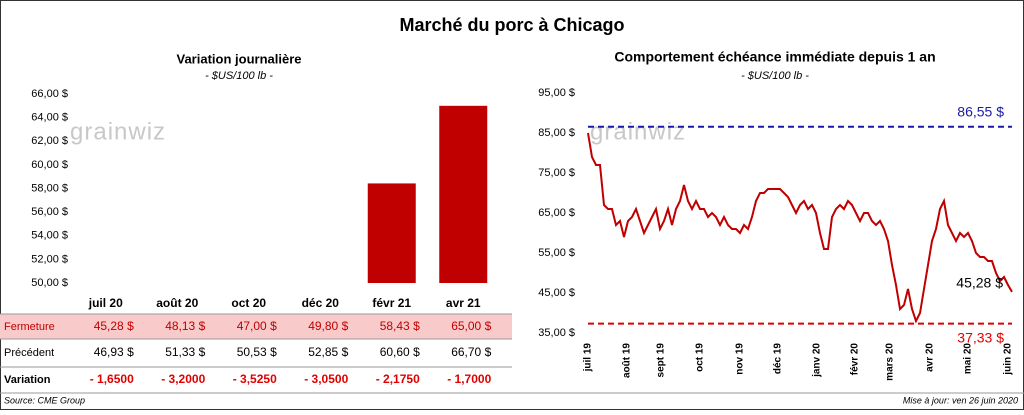  I want to click on x-tick-label: mai 20, so click(968, 359).